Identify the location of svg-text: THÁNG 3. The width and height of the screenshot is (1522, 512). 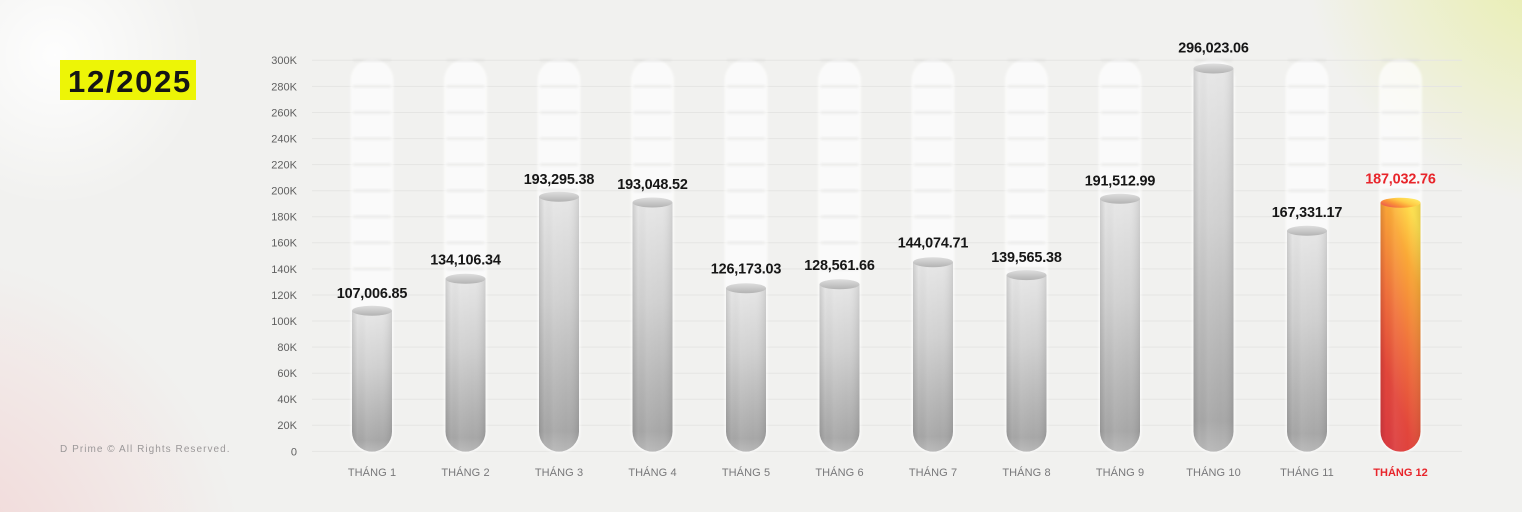
(559, 472).